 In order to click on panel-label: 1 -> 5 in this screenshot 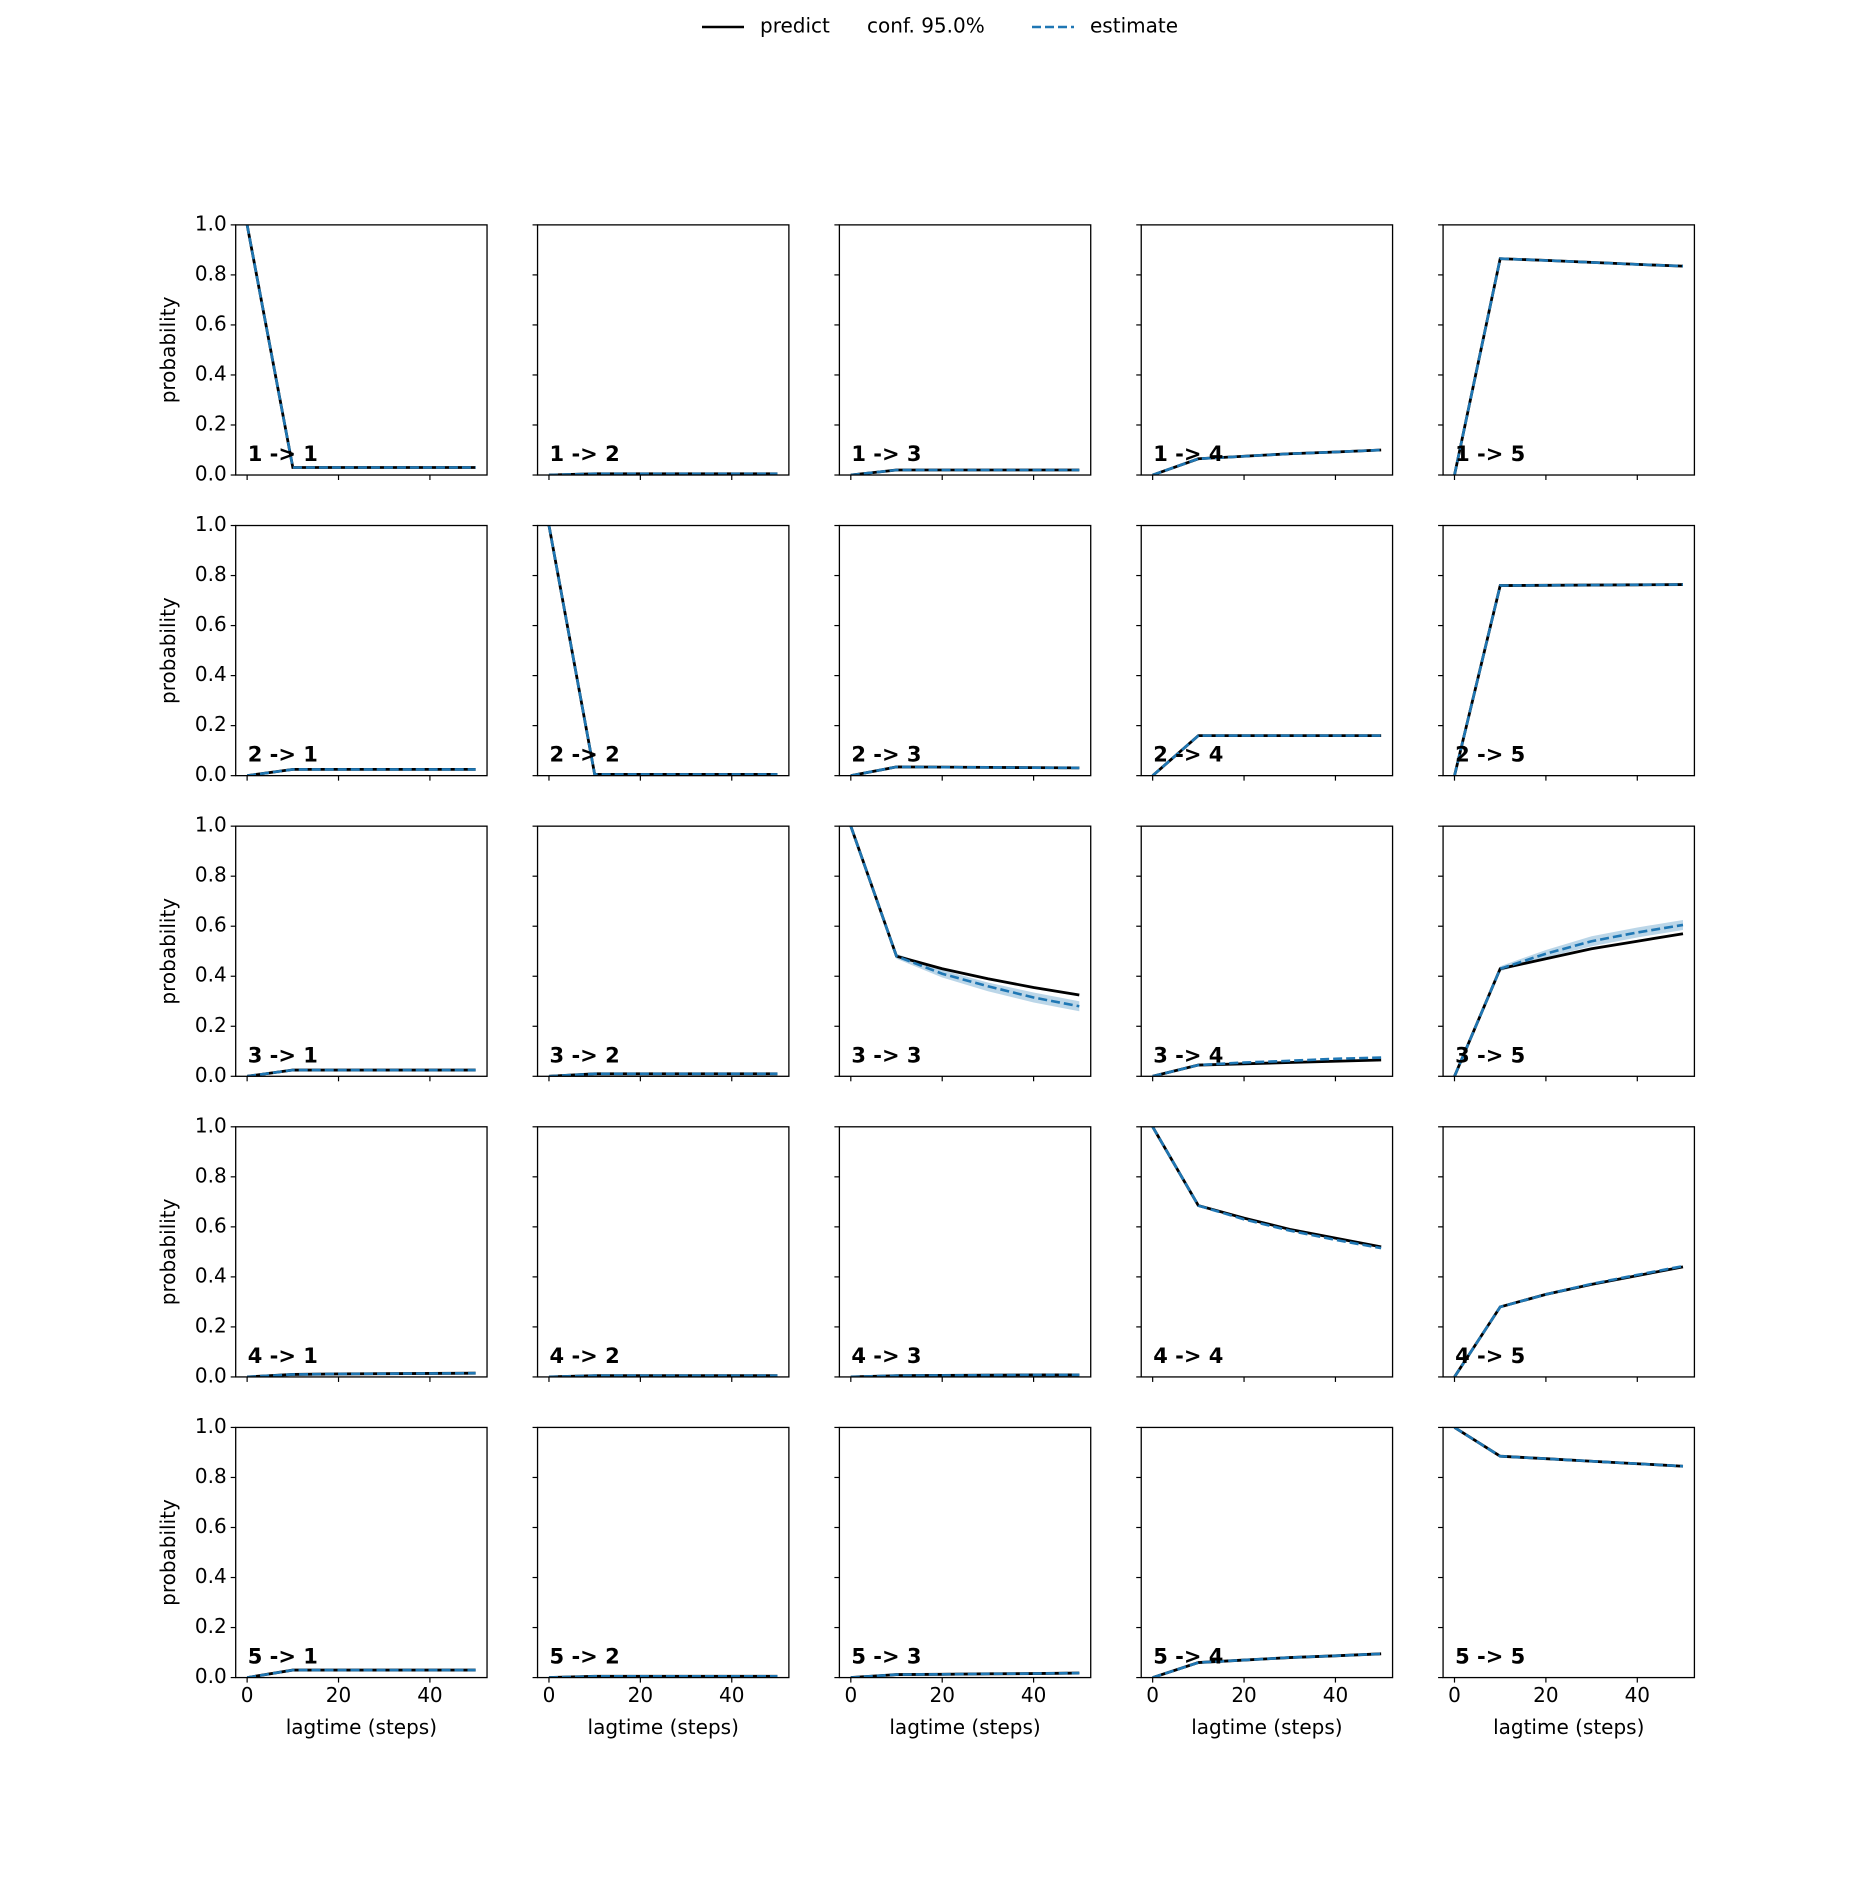, I will do `click(1490, 454)`.